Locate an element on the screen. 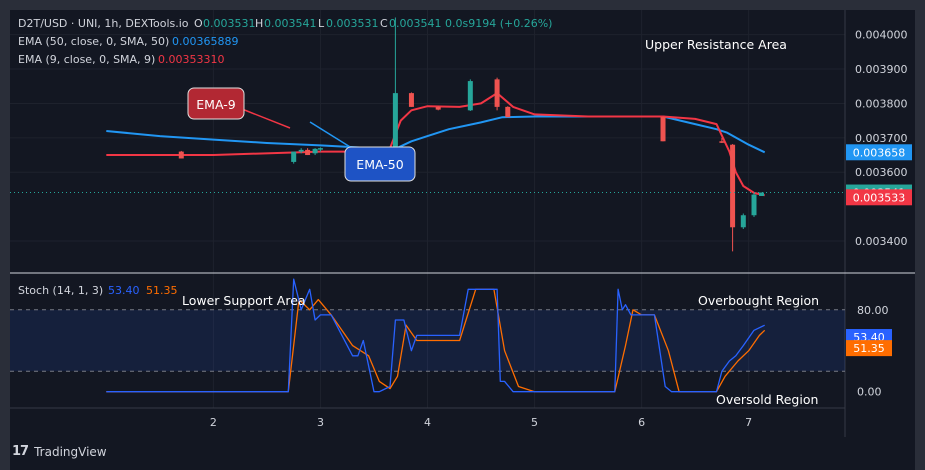 This screenshot has height=470, width=925. ema9-legend-label: EMA (9, close, 0, SMA, 9) is located at coordinates (86, 59).